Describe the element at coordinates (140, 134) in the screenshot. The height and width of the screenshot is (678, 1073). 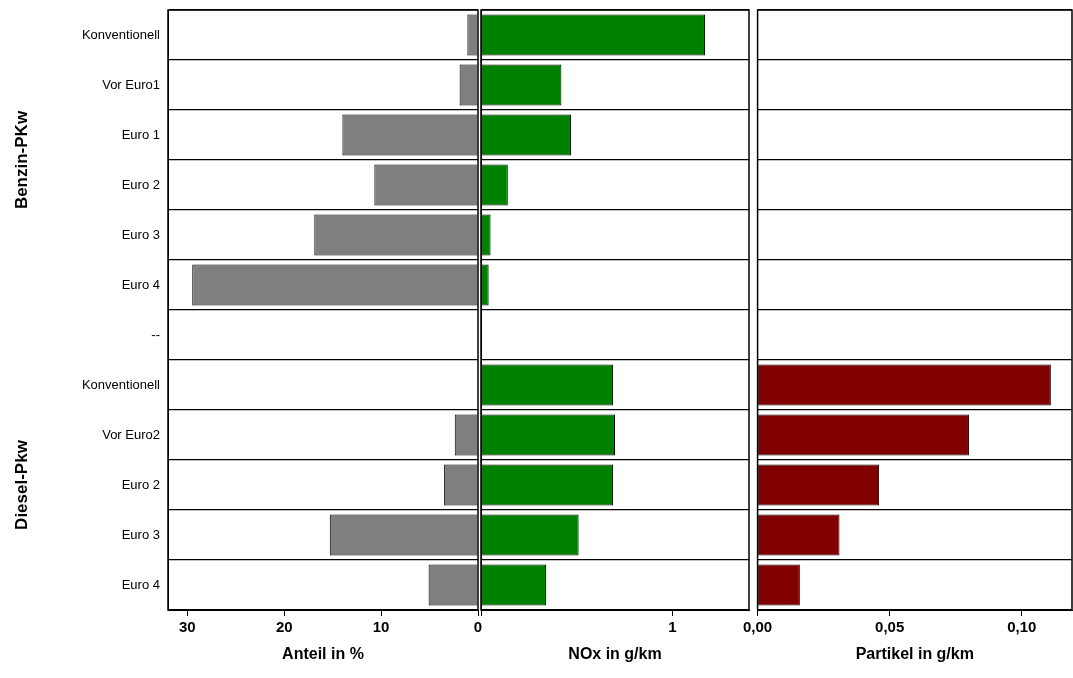
I see `y-tick-label: Euro 1` at that location.